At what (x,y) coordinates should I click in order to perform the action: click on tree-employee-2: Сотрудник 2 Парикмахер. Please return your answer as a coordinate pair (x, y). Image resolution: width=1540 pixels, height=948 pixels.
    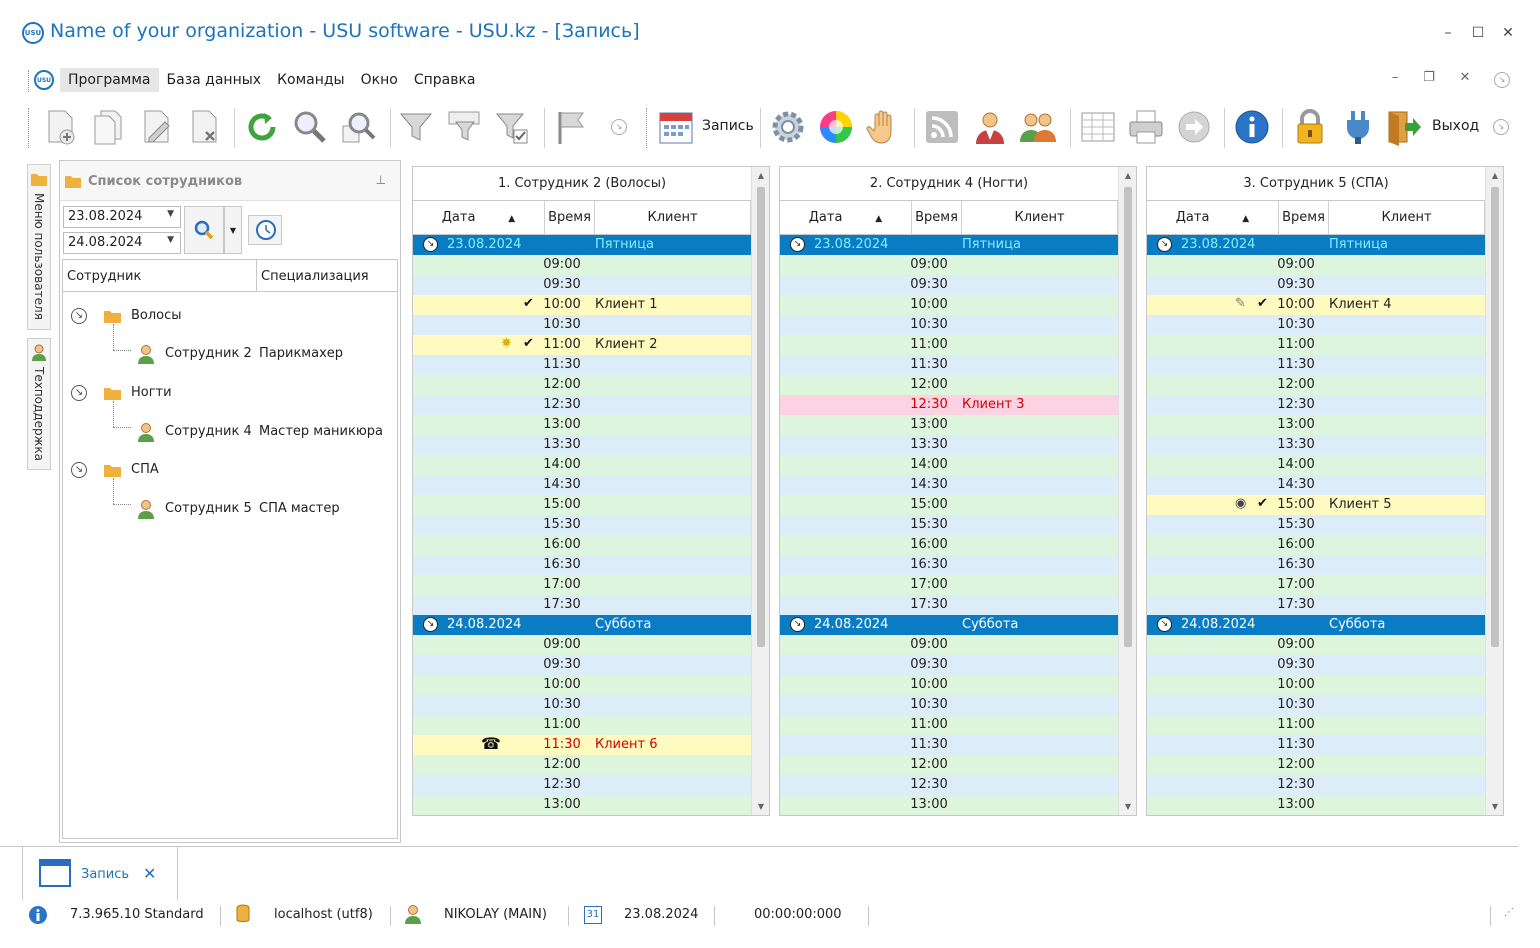
    Looking at the image, I should click on (230, 354).